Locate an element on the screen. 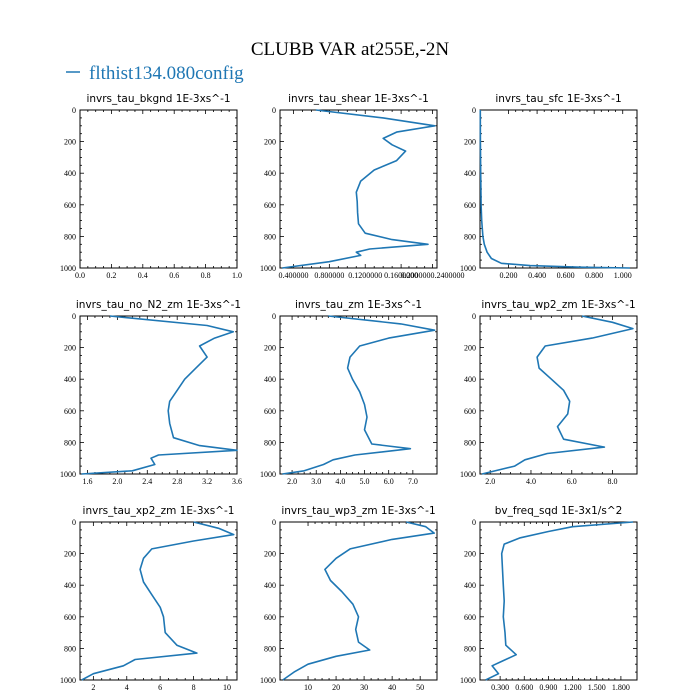  x-tick-label: 0.1200000 is located at coordinates (365, 275).